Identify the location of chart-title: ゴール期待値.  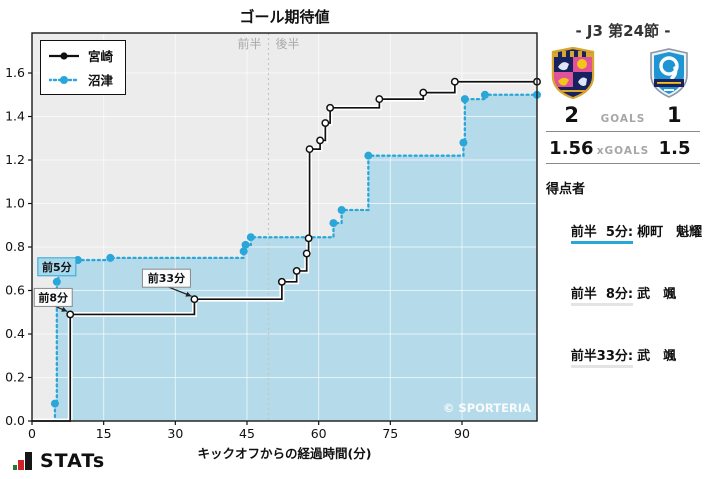
(284, 17).